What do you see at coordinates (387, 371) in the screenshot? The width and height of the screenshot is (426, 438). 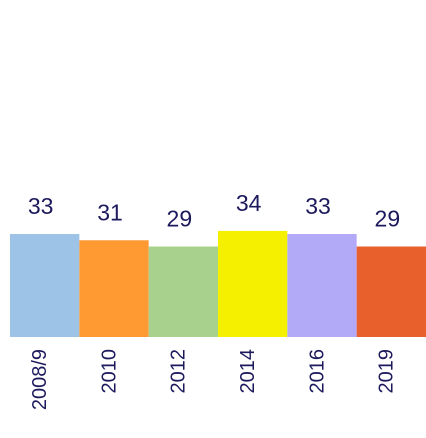 I see `x-tick-label: 2019` at bounding box center [387, 371].